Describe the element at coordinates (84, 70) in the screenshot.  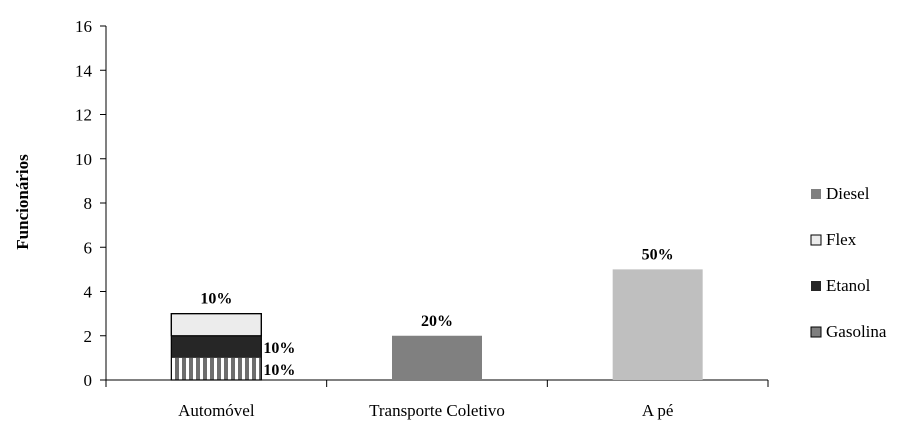
I see `y-tick-label: 14` at that location.